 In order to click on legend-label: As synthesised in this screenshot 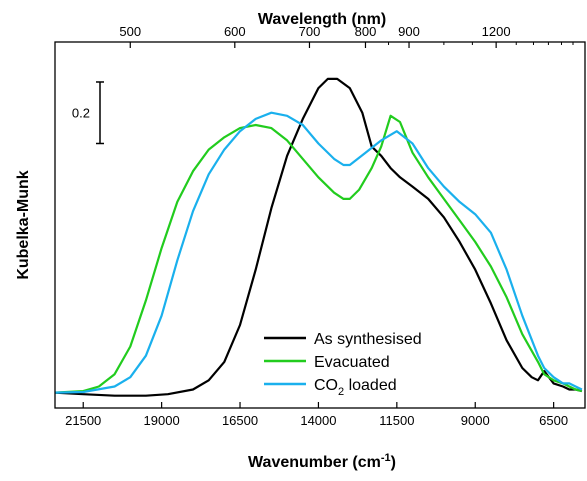, I will do `click(368, 339)`.